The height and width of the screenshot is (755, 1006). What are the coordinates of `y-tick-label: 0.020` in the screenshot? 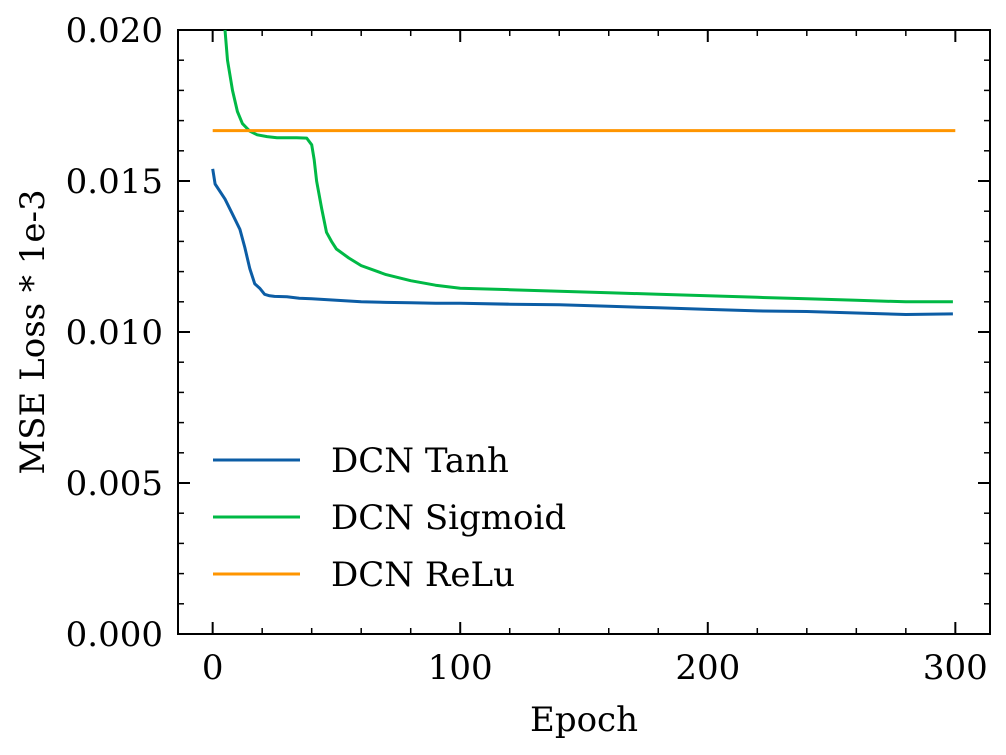 It's located at (114, 31).